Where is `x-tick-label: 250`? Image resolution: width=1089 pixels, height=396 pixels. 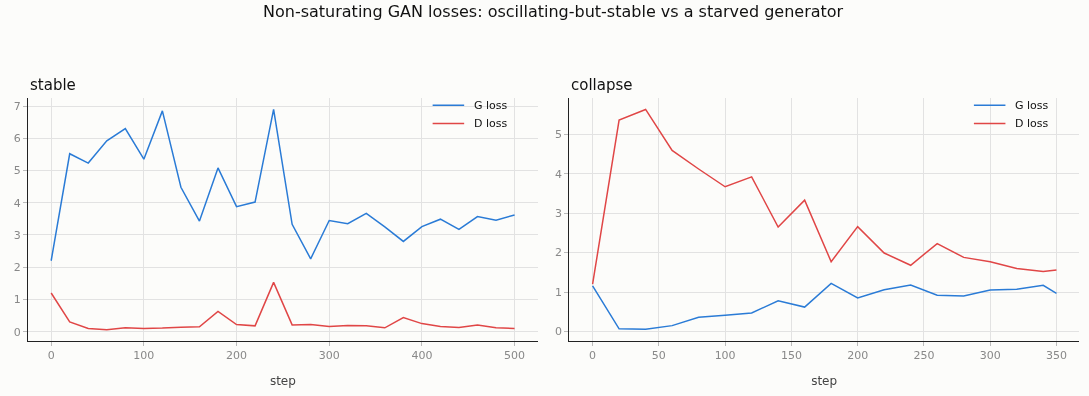 x-tick-label: 250 is located at coordinates (924, 356).